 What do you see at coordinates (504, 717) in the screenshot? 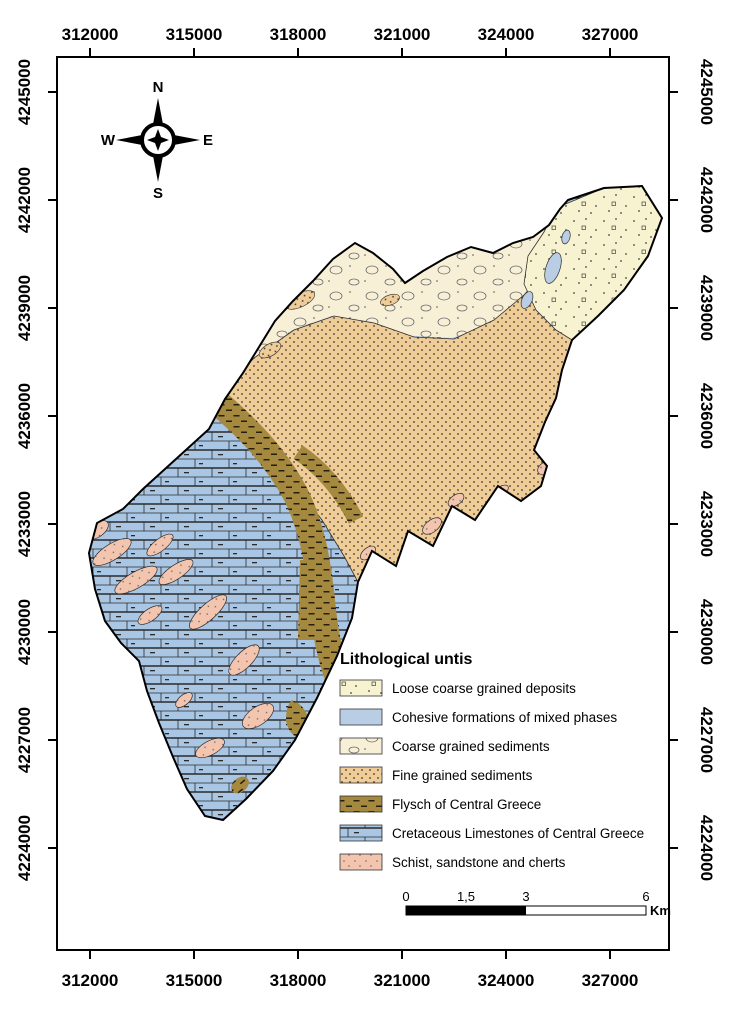
I see `legend-label: Cohesive formations of mixed phases` at bounding box center [504, 717].